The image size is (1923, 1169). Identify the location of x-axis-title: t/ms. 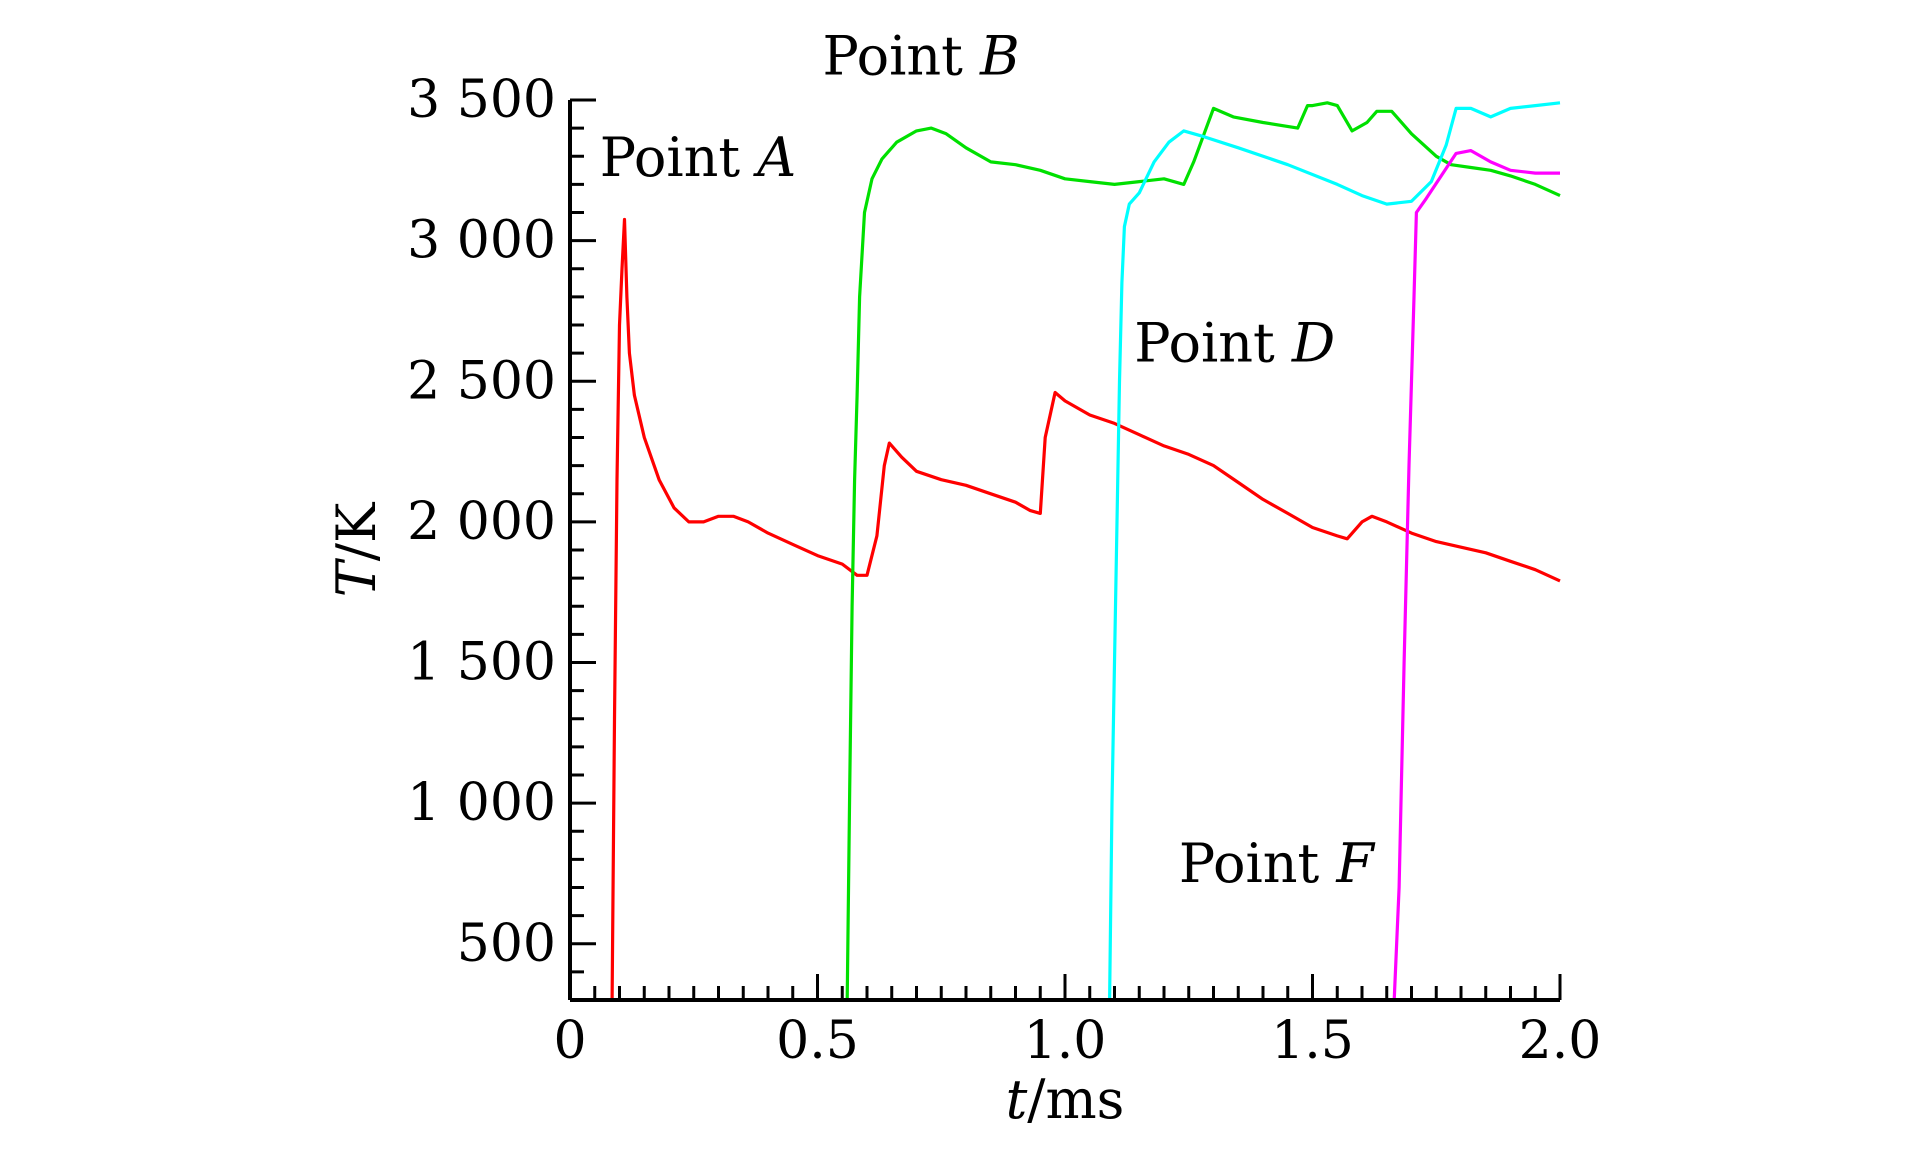
(1065, 1099).